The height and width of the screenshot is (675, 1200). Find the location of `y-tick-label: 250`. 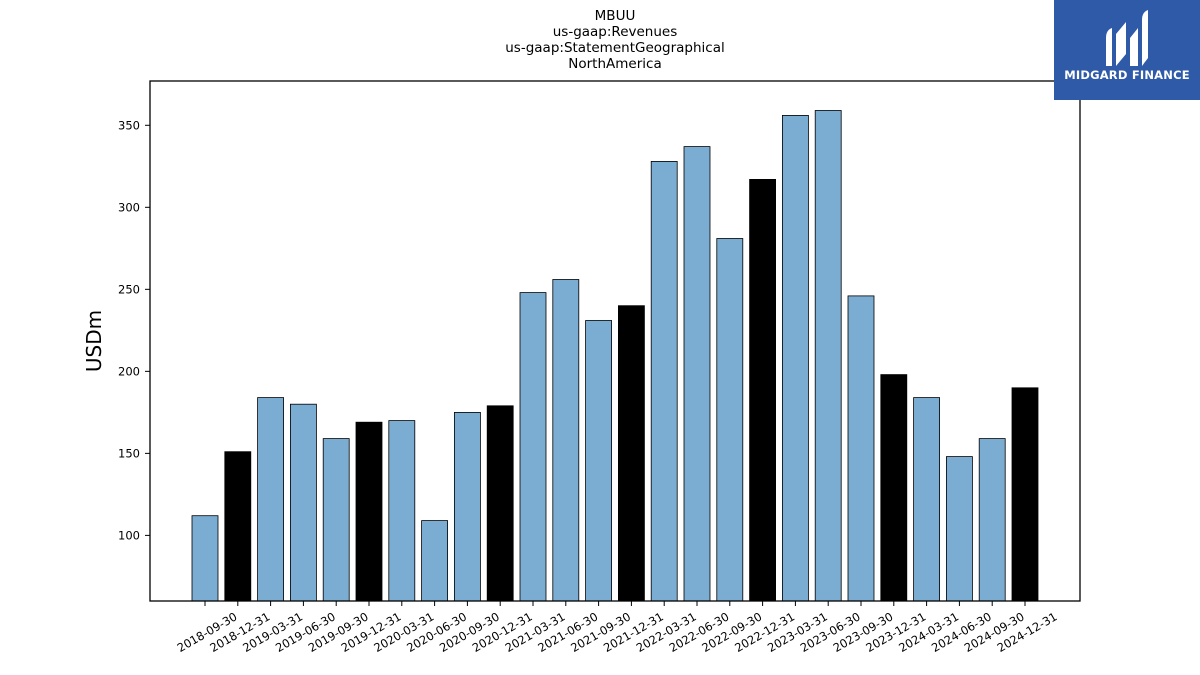

y-tick-label: 250 is located at coordinates (129, 289).